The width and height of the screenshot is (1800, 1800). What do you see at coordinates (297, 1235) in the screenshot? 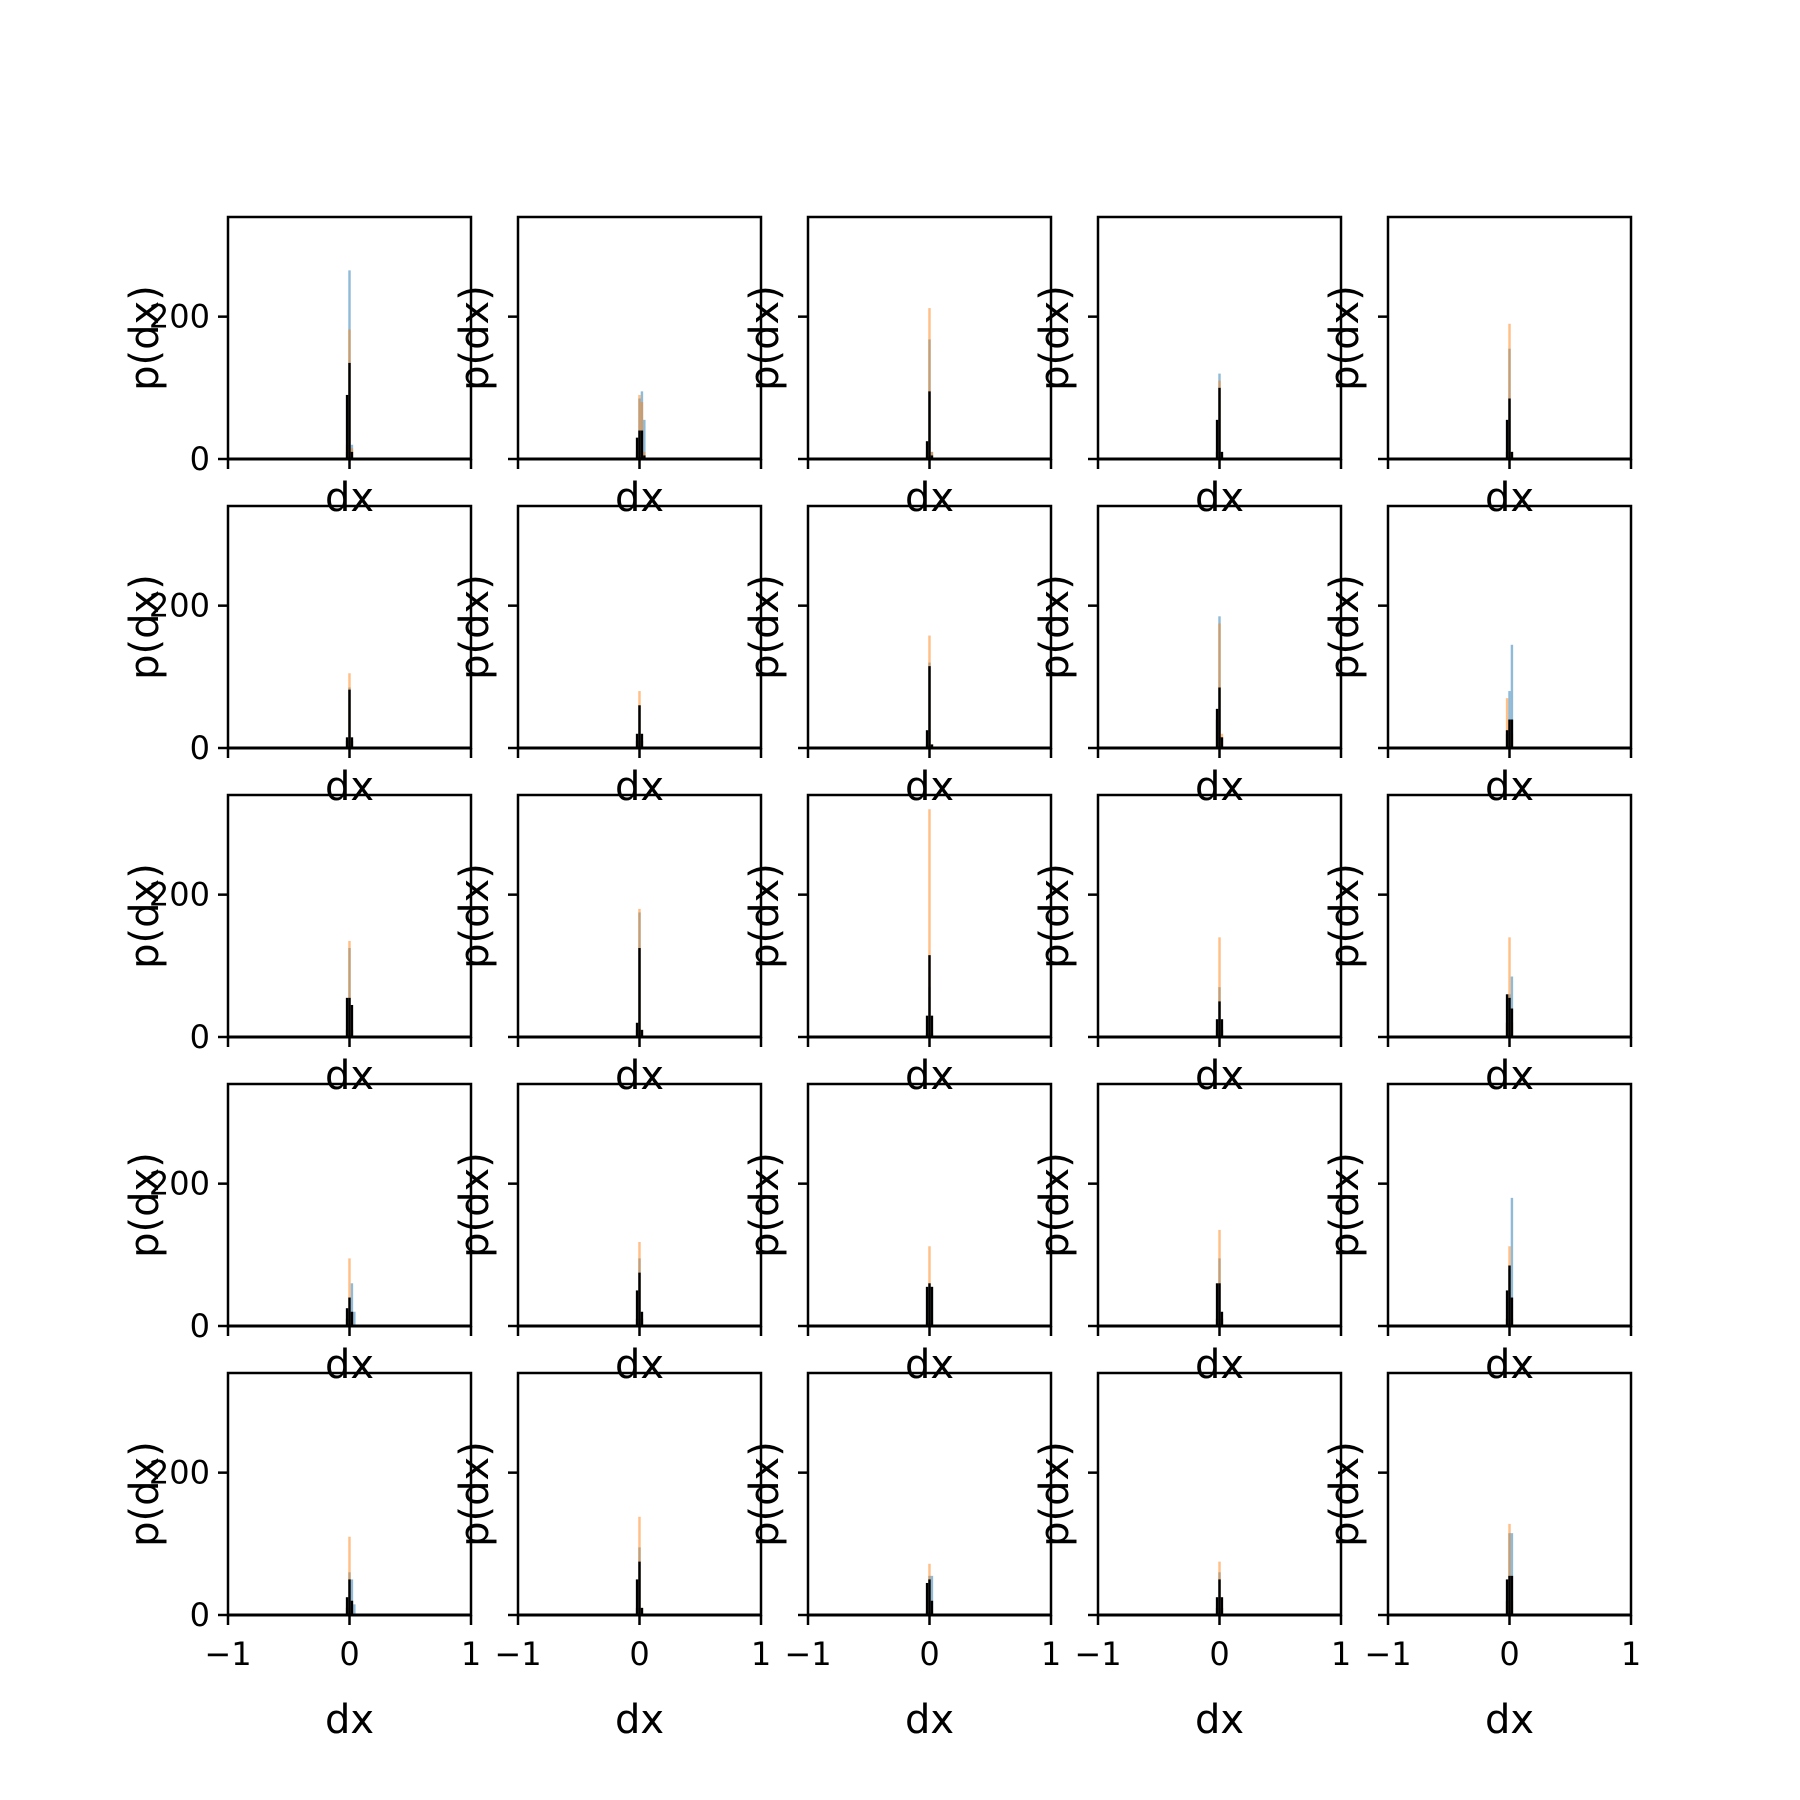
I see `subplot-4-1: 0 200 dx p(dx)` at bounding box center [297, 1235].